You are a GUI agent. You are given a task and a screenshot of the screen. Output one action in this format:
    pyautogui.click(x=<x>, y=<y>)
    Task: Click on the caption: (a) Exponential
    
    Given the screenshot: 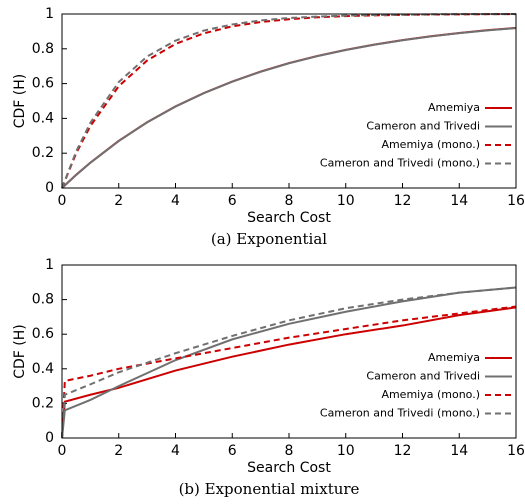 What is the action you would take?
    pyautogui.click(x=269, y=239)
    